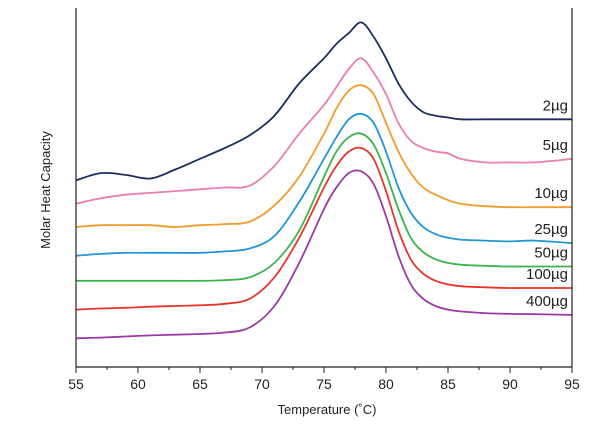 The image size is (616, 426). I want to click on y-axis-label: Molar Heat Capacity, so click(45, 190).